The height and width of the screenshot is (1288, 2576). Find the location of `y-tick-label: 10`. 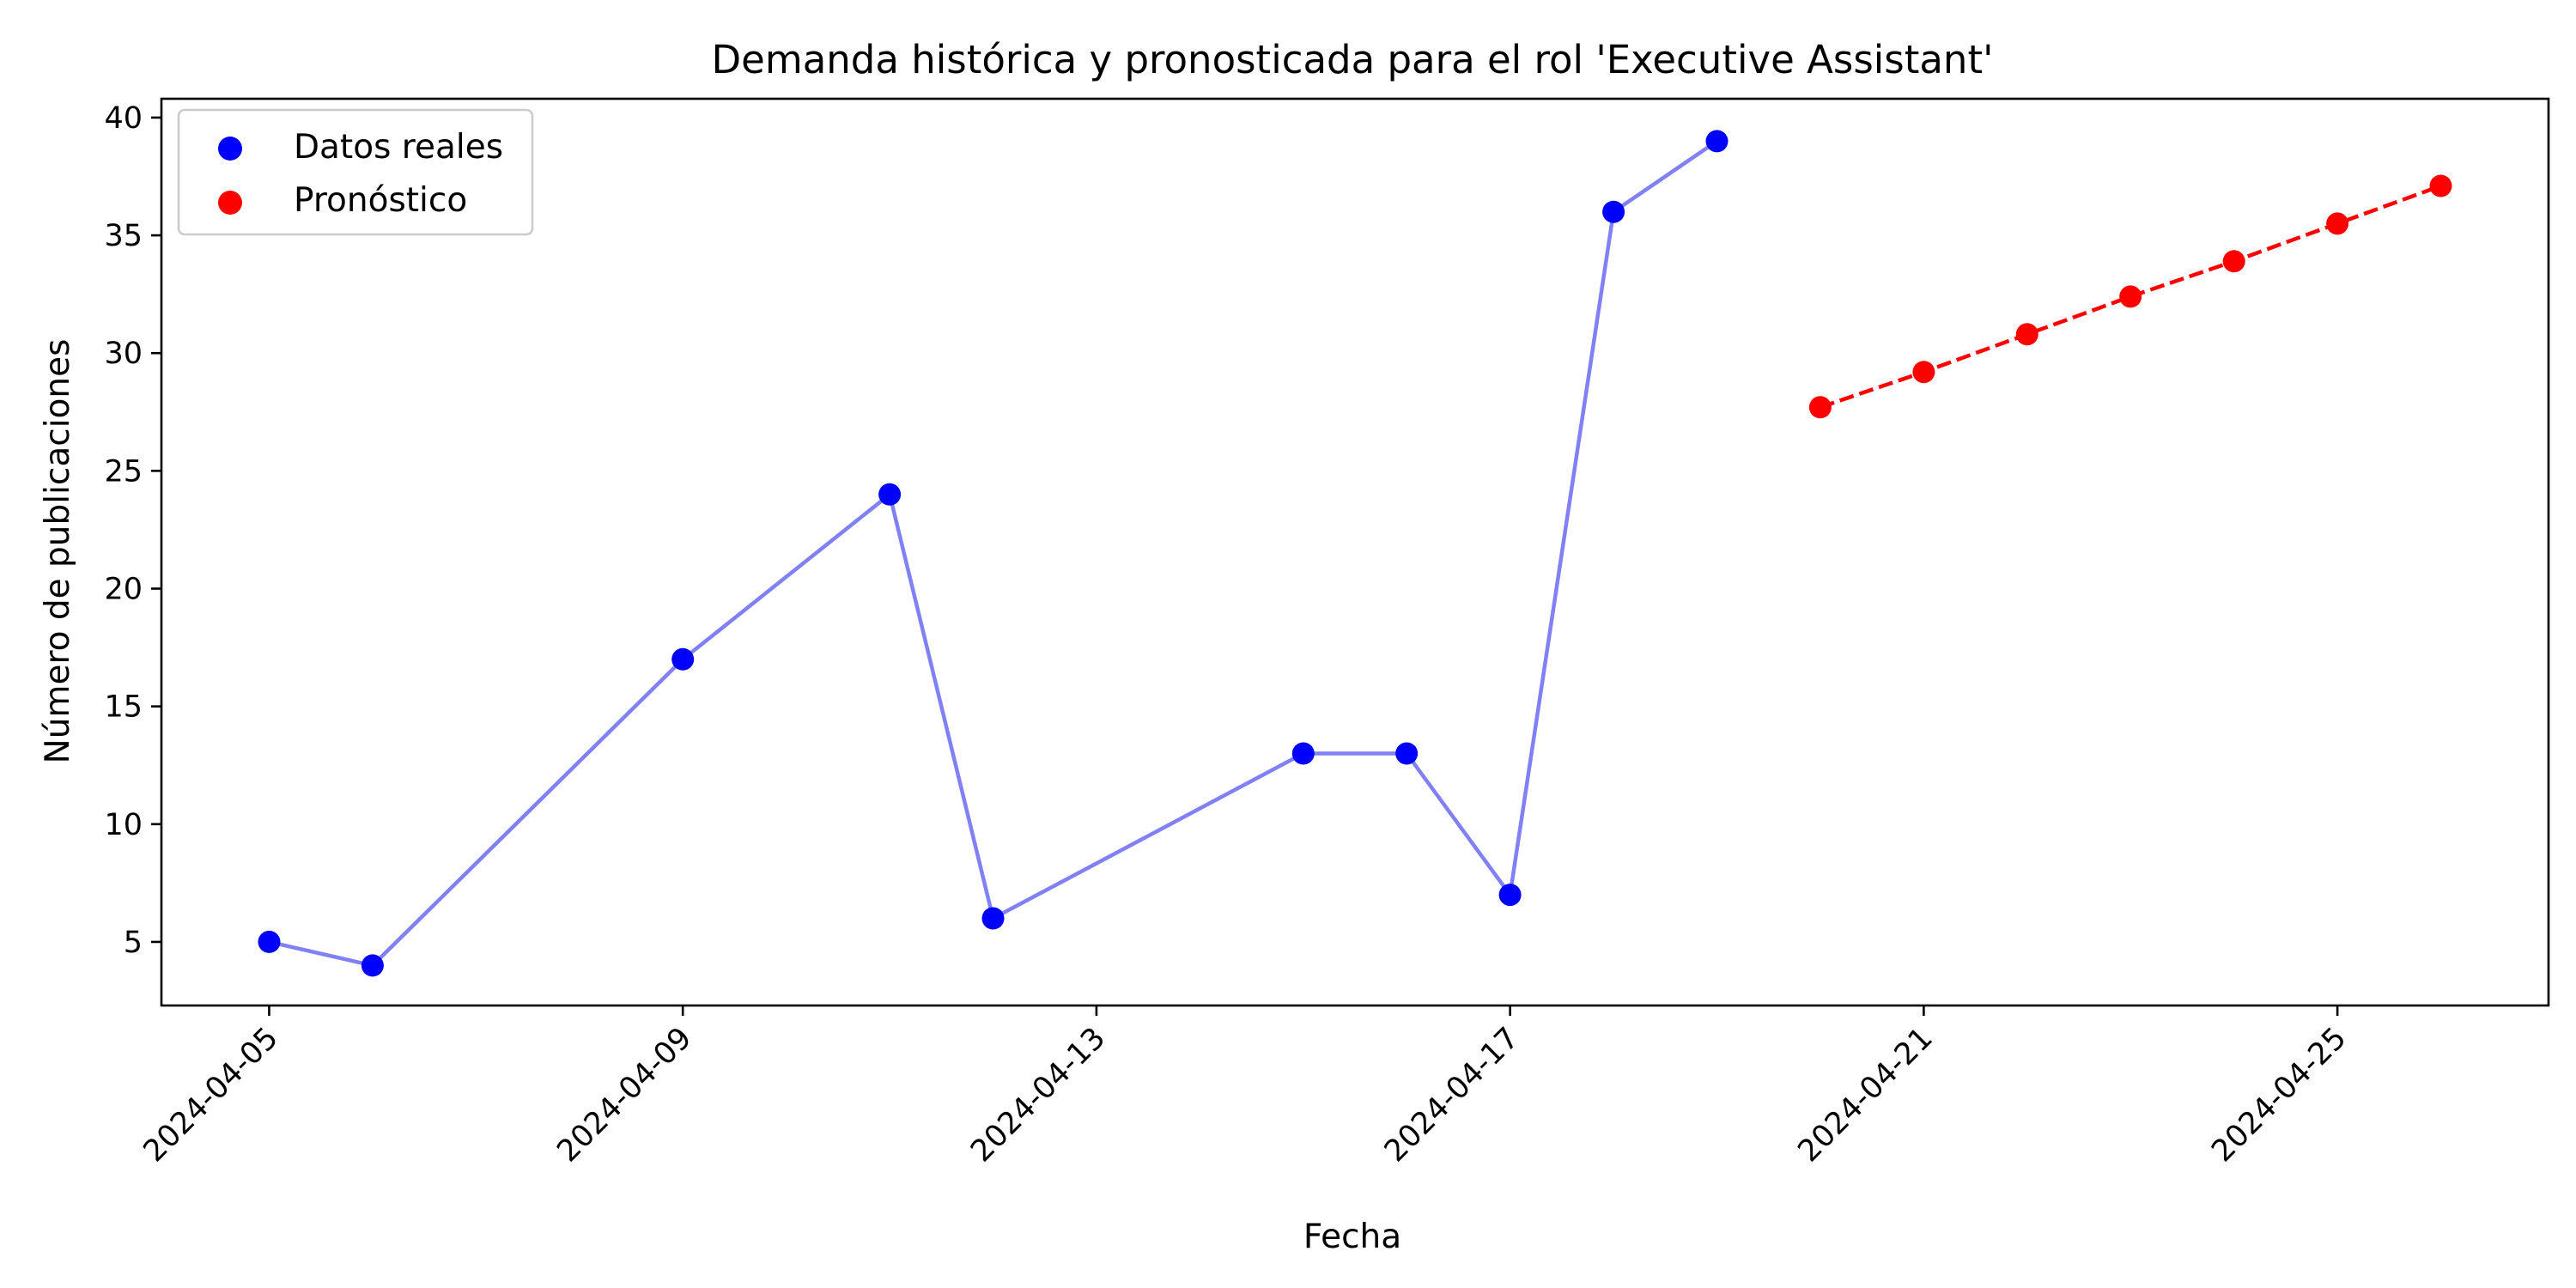

y-tick-label: 10 is located at coordinates (123, 825).